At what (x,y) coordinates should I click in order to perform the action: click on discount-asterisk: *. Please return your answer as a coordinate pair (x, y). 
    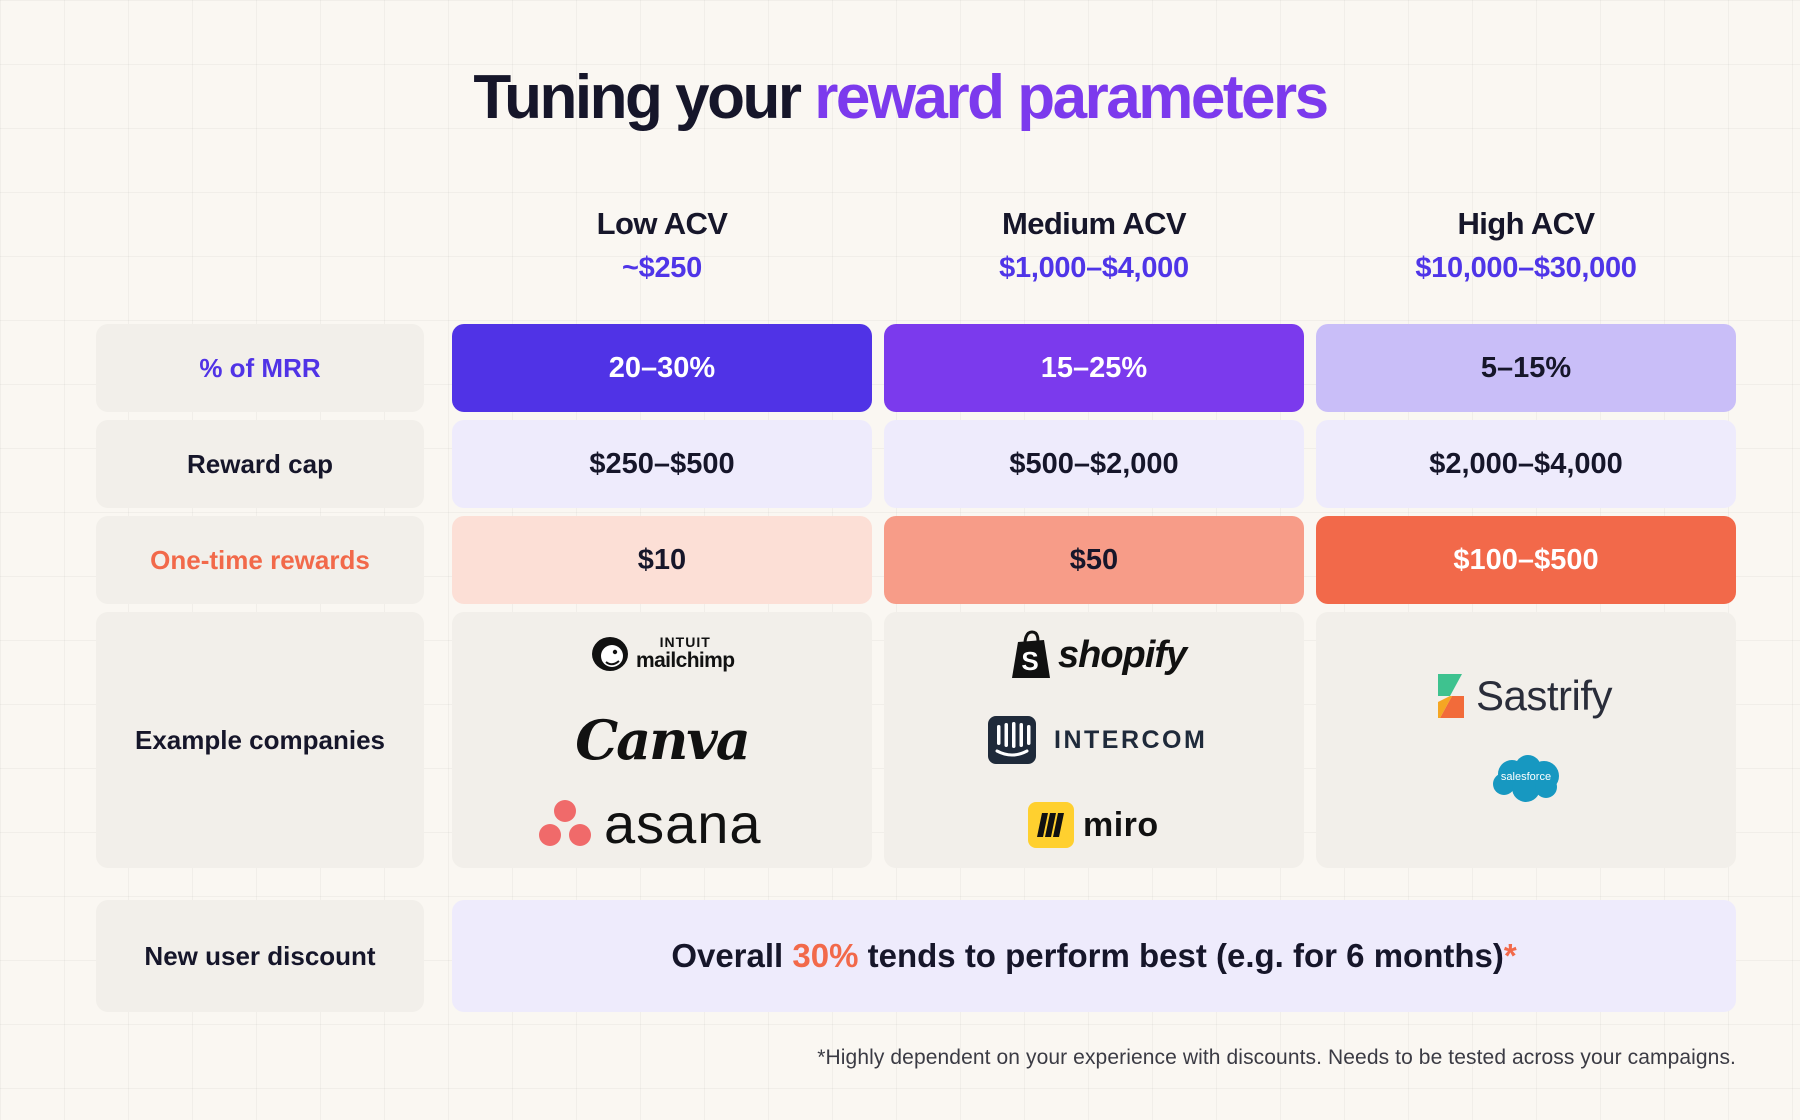
    Looking at the image, I should click on (1510, 955).